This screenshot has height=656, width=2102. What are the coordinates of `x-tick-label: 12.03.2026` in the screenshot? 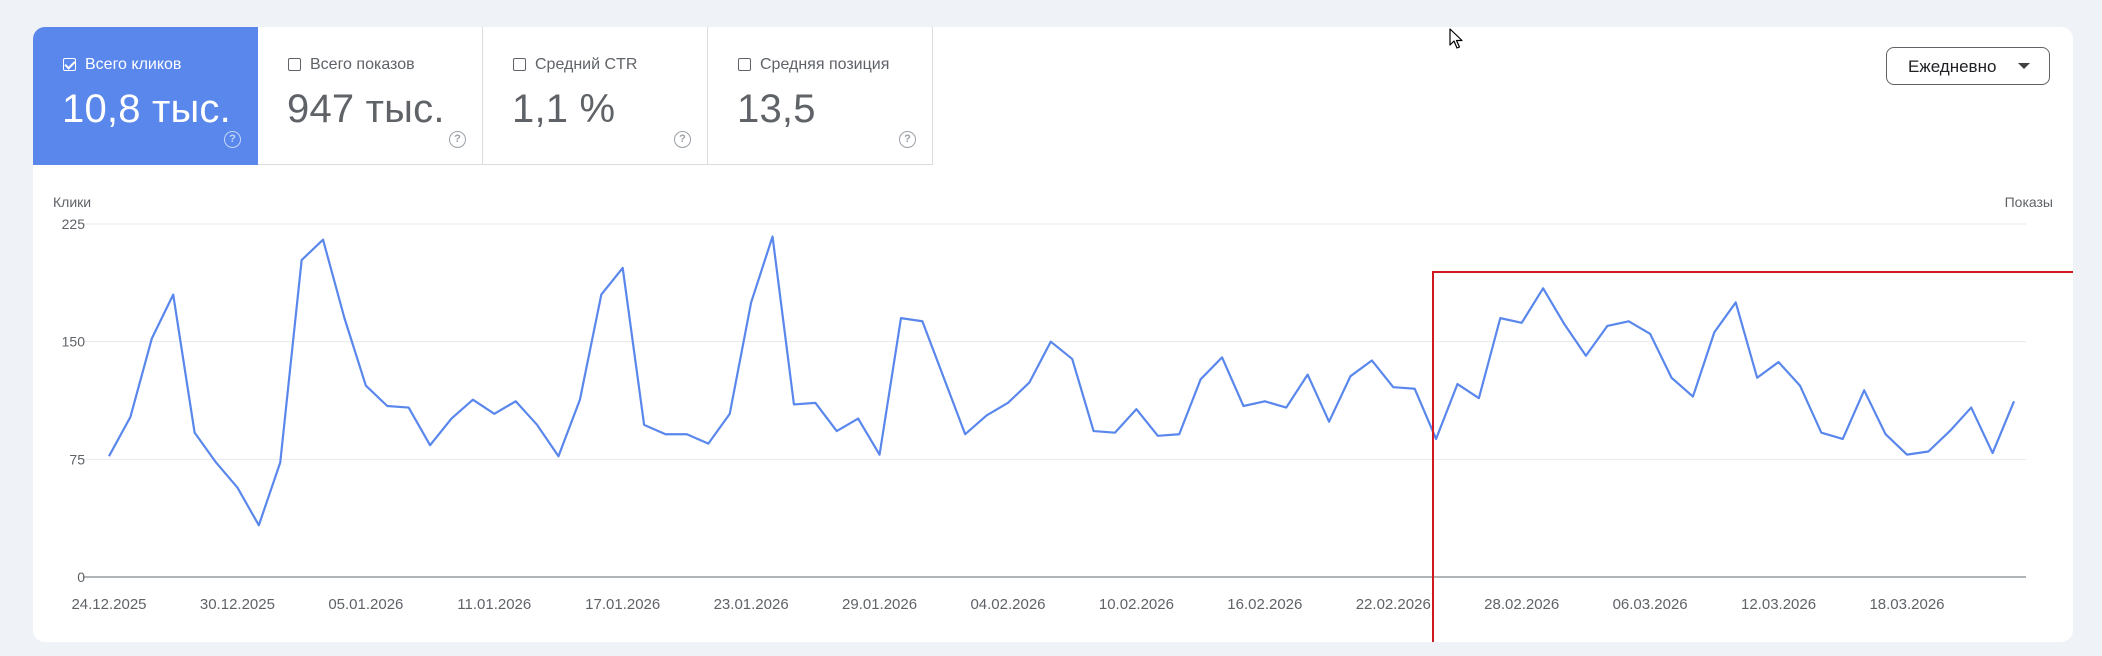 It's located at (1778, 604).